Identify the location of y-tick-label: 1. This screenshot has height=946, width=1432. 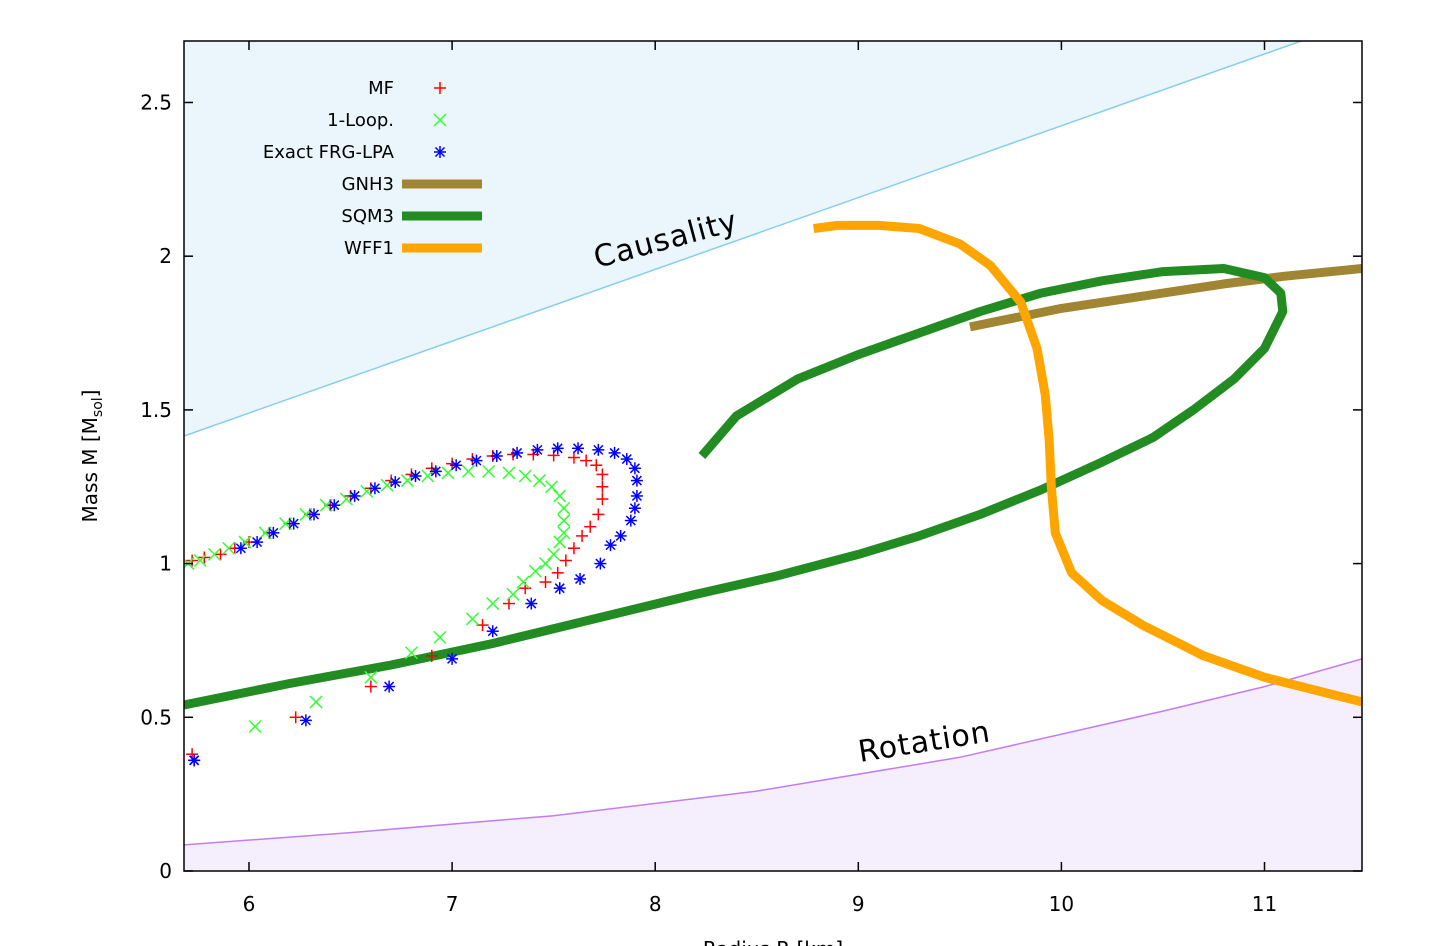
(165, 564).